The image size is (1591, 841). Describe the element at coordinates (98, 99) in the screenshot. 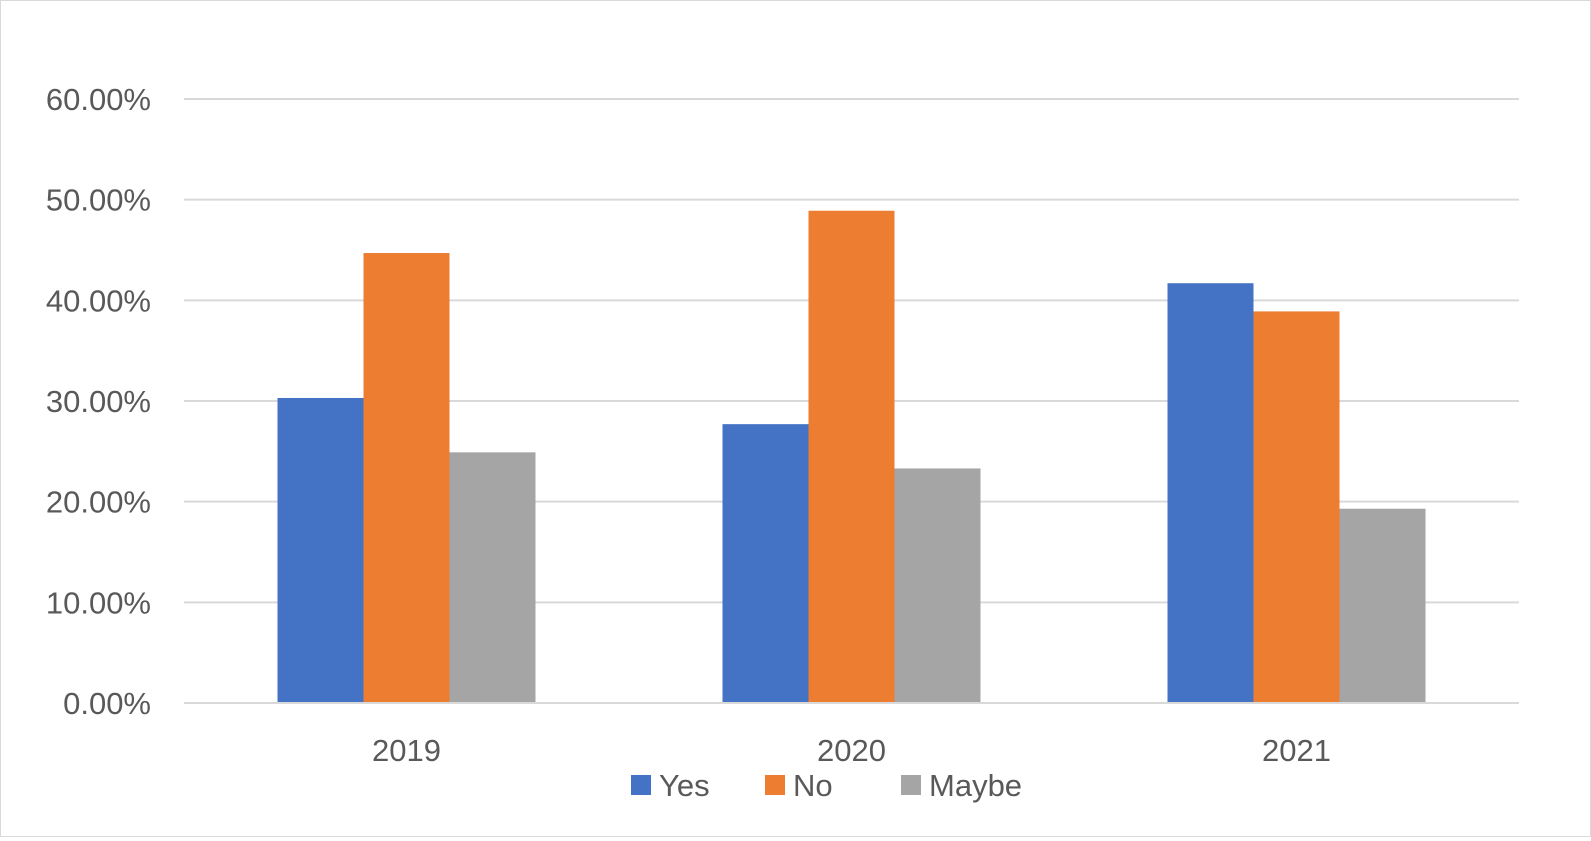

I see `y-tick-label: 60.00%` at that location.